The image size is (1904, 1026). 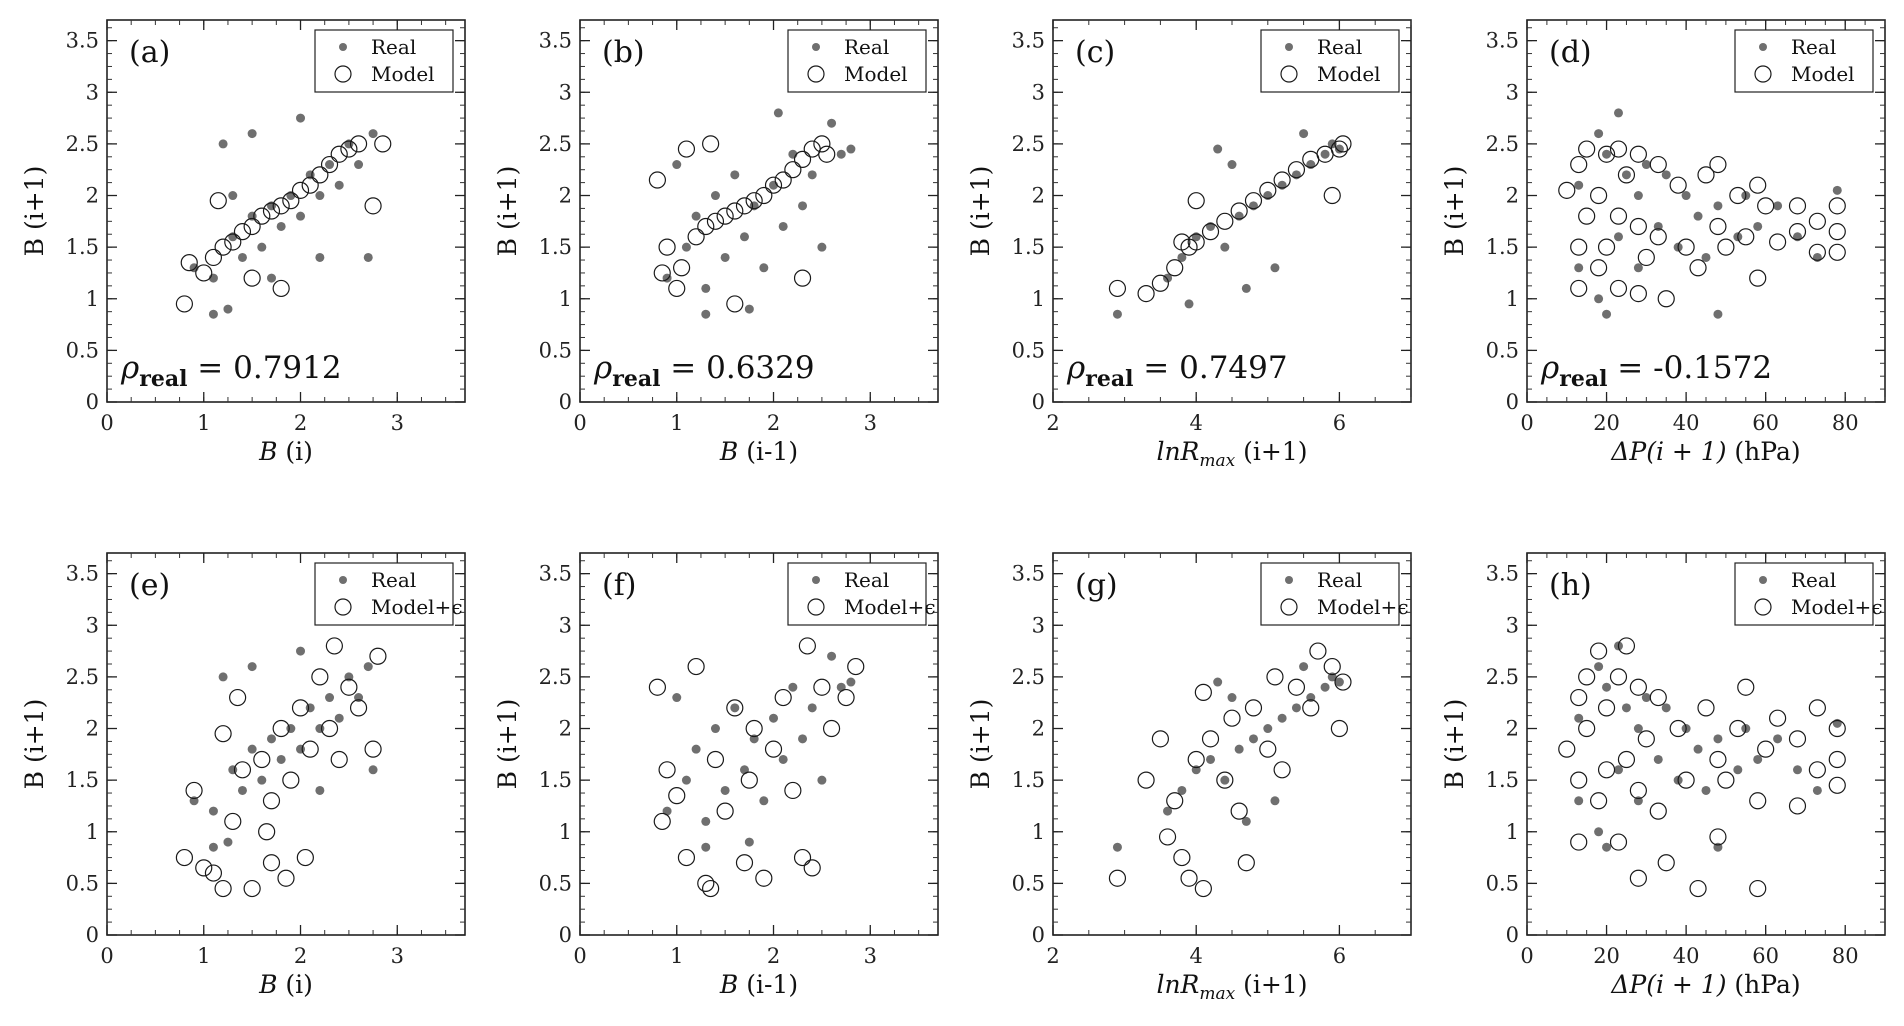 What do you see at coordinates (870, 956) in the screenshot?
I see `x-tick-label: 3` at bounding box center [870, 956].